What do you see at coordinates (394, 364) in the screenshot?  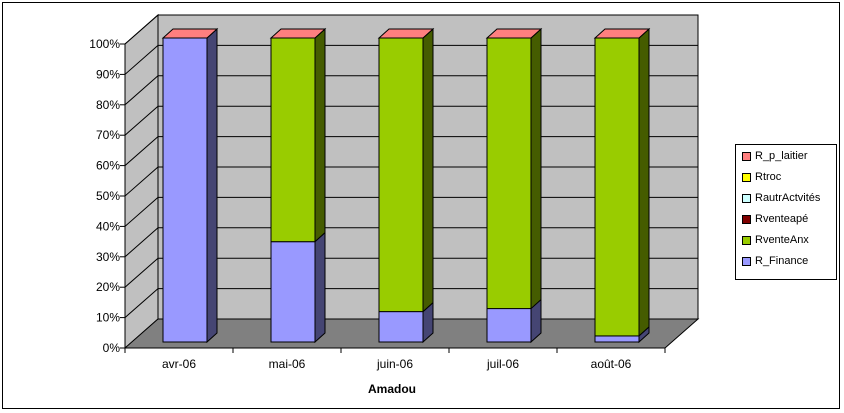 I see `x-tick-label: juin-06` at bounding box center [394, 364].